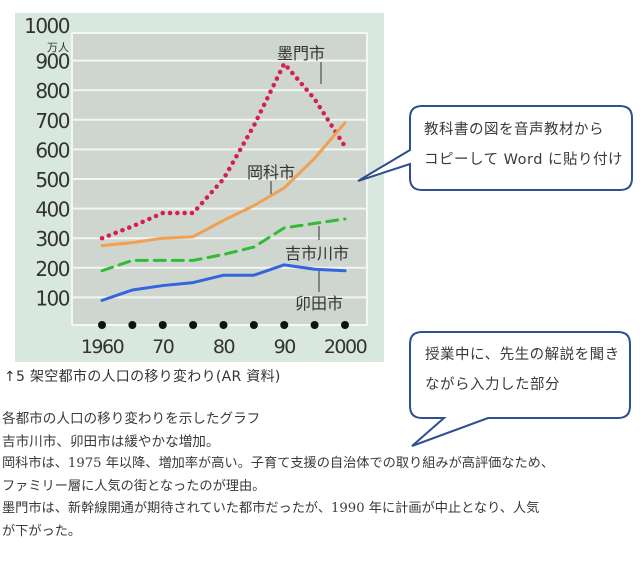 This screenshot has width=640, height=572. What do you see at coordinates (52, 62) in the screenshot?
I see `y-tick-label: 900` at bounding box center [52, 62].